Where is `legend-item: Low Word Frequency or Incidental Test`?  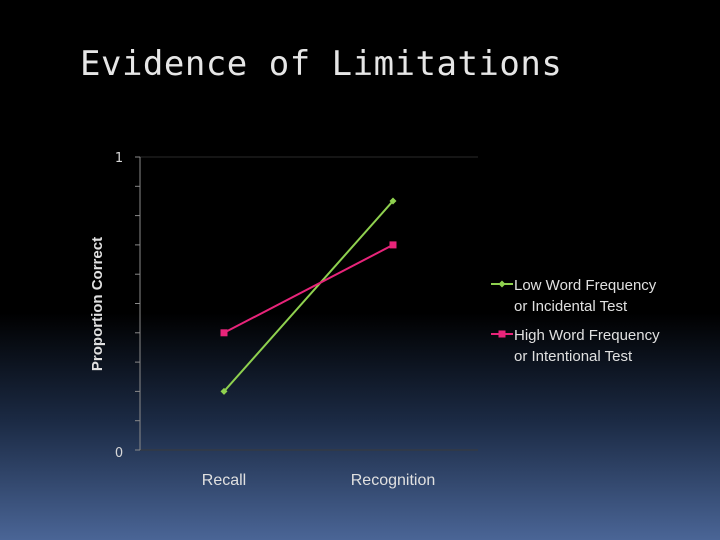 legend-item: Low Word Frequency or Incidental Test is located at coordinates (574, 296).